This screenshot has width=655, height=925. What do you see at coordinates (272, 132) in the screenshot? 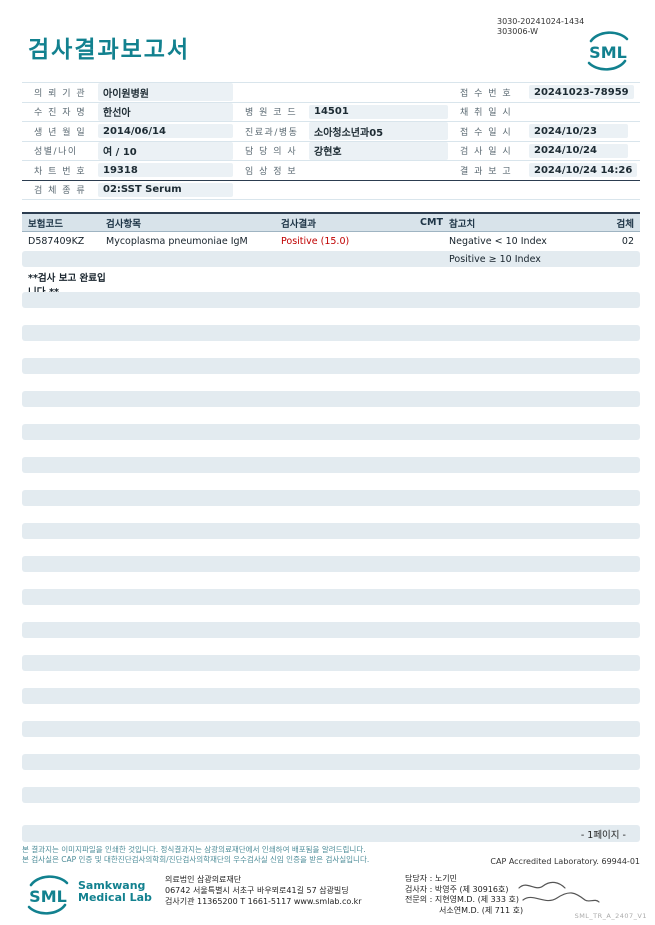
I see `field-label-department: 진료과/병동` at bounding box center [272, 132].